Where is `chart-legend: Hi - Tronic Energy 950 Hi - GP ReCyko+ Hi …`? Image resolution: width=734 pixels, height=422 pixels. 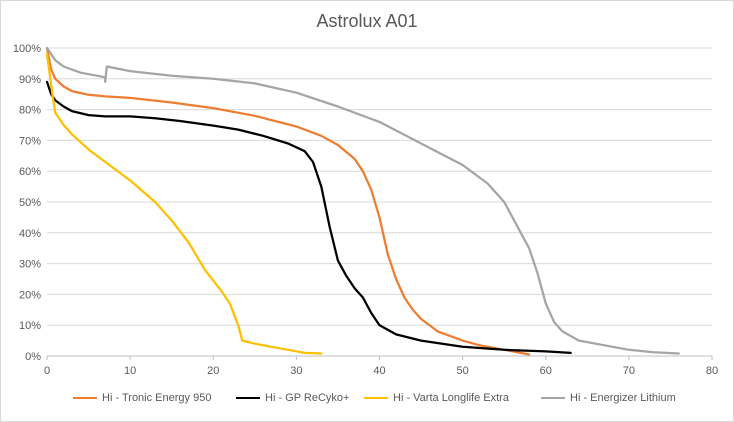 chart-legend: Hi - Tronic Energy 950 Hi - GP ReCyko+ Hi … is located at coordinates (367, 398).